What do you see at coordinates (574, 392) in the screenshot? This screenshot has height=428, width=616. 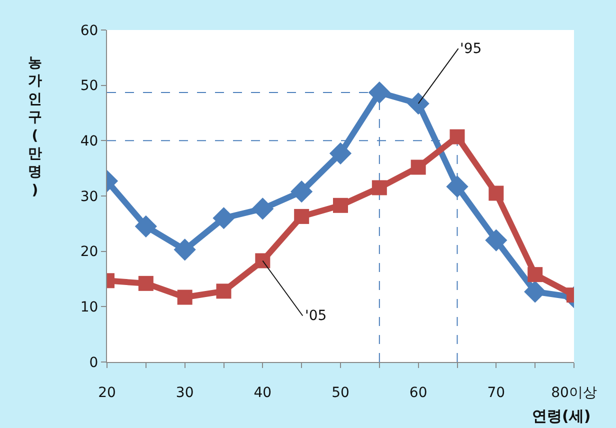 I see `x-tick-label: 80이상` at bounding box center [574, 392].